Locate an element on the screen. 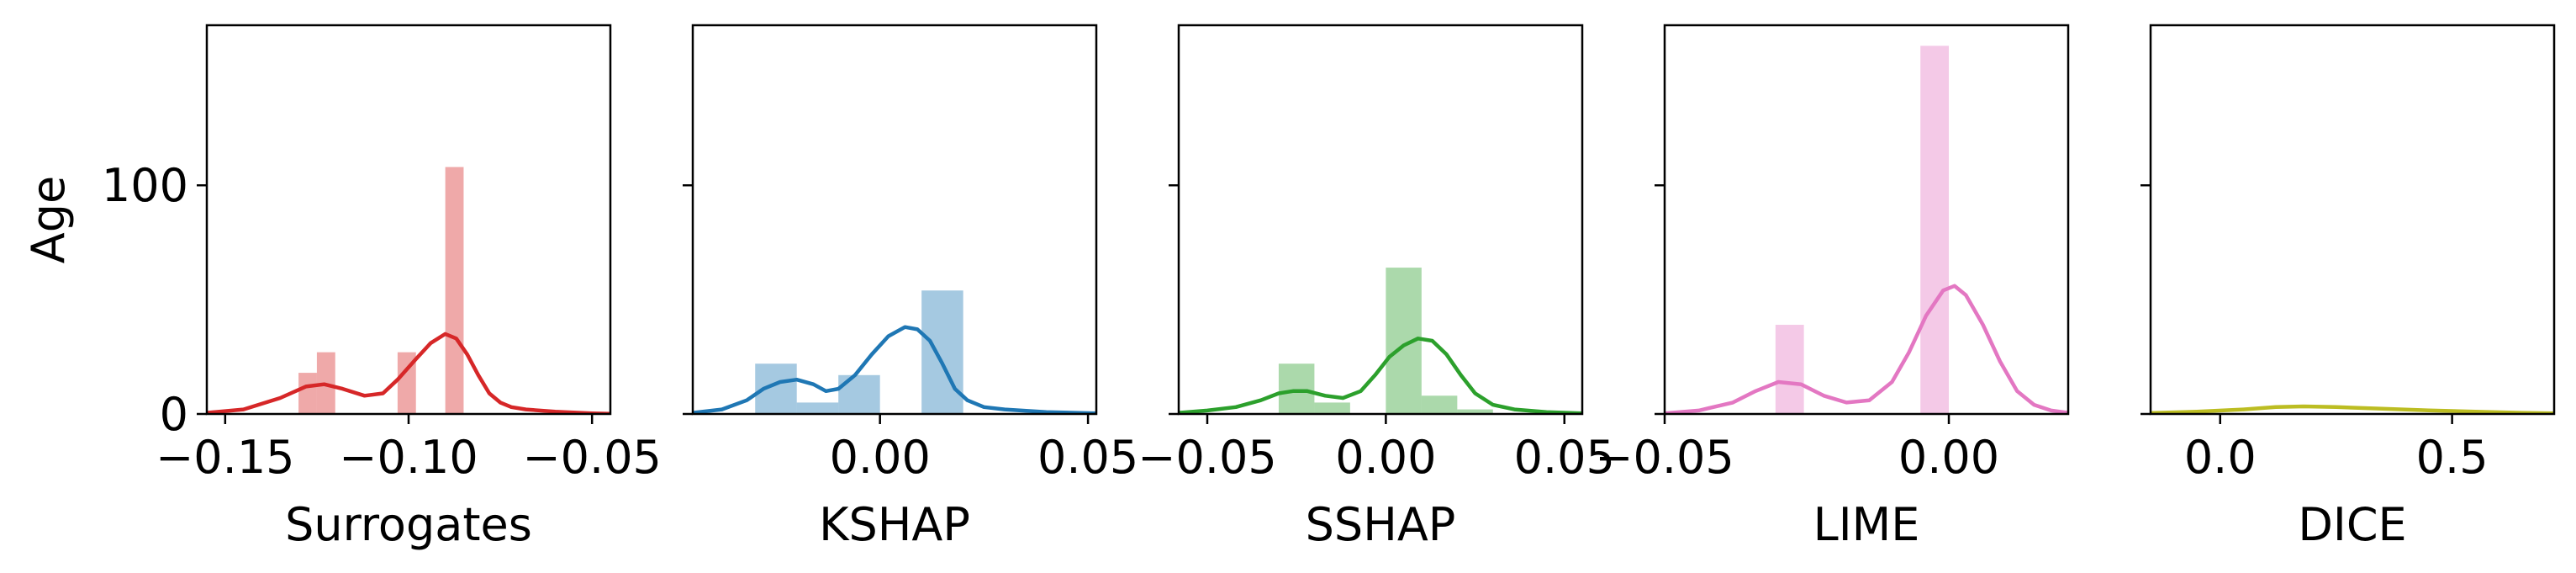  y-tick-label: 100 is located at coordinates (145, 185).